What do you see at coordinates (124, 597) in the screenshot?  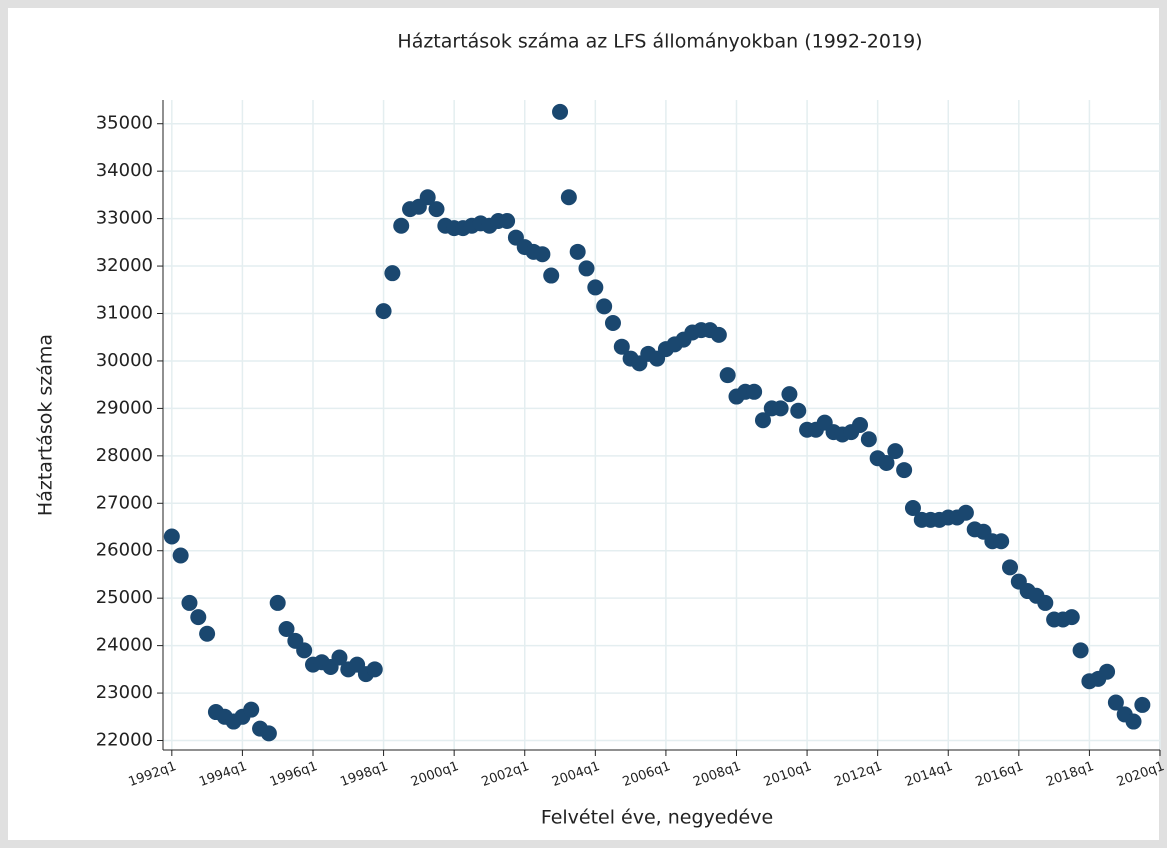 I see `y-tick-label: 25000` at bounding box center [124, 597].